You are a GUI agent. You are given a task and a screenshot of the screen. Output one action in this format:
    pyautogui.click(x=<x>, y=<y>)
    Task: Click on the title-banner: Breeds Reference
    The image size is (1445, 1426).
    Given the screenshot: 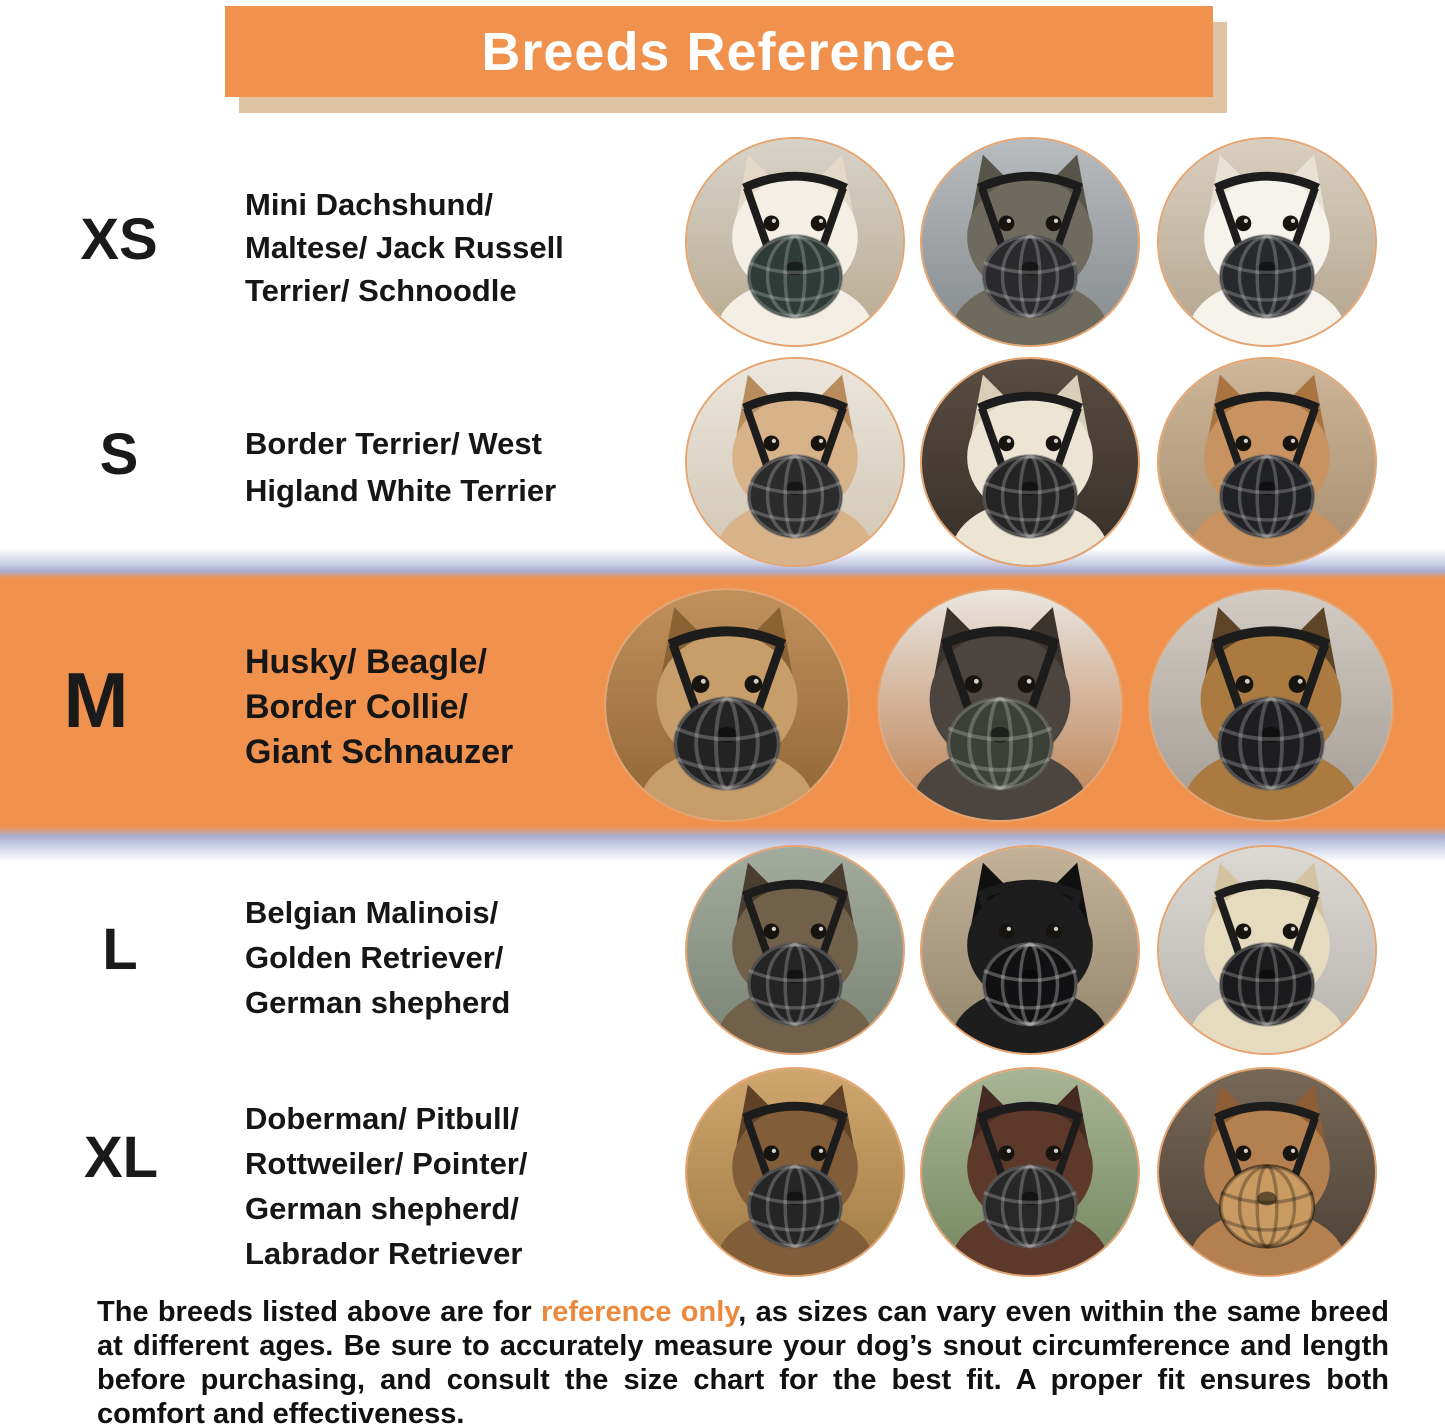 What is the action you would take?
    pyautogui.click(x=719, y=51)
    